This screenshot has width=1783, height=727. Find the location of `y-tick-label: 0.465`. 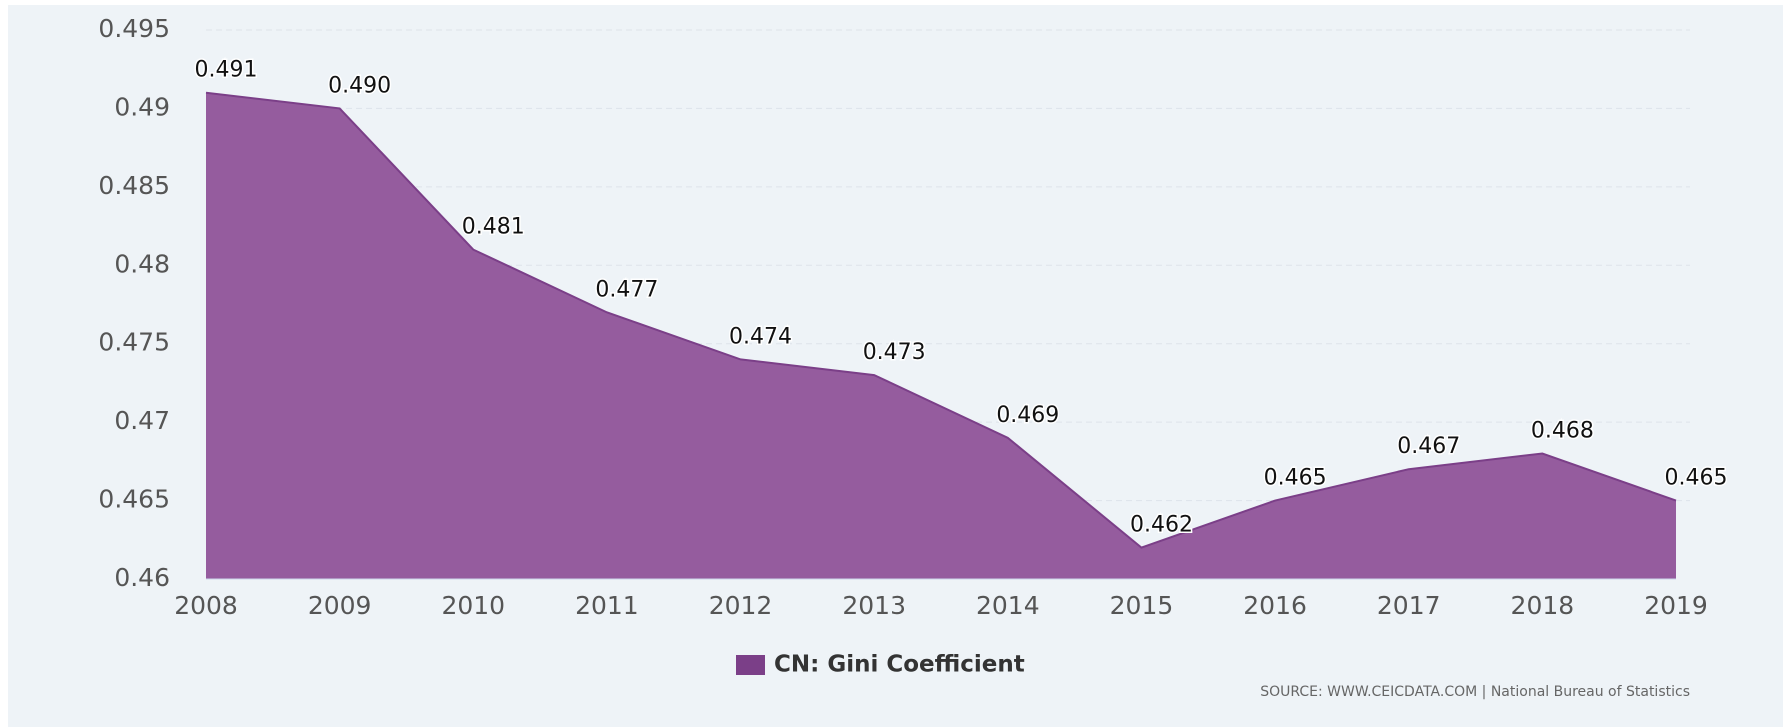

y-tick-label: 0.465 is located at coordinates (134, 499).